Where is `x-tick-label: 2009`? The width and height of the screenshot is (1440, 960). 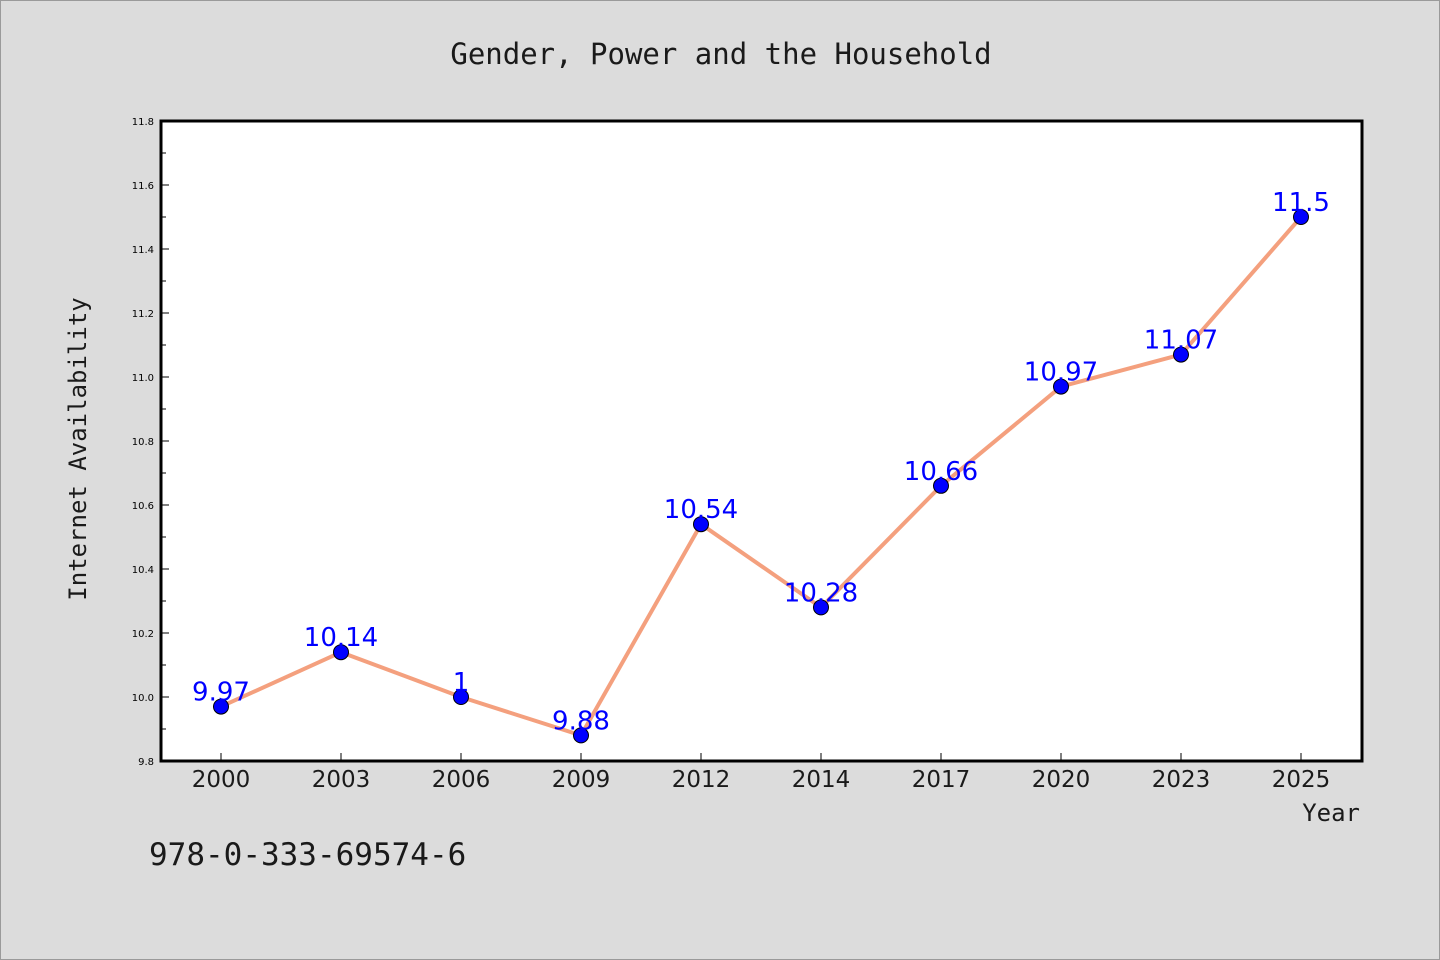 x-tick-label: 2009 is located at coordinates (581, 780).